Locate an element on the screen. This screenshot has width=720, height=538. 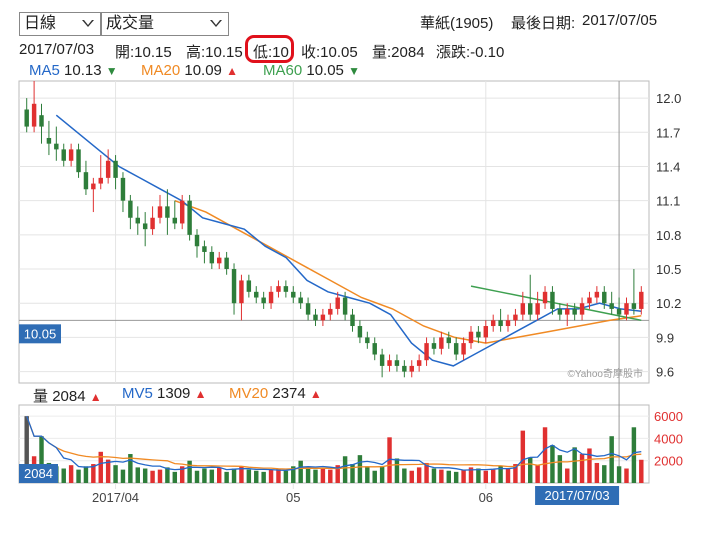
volume-tick-label: 2000 is located at coordinates (668, 461).